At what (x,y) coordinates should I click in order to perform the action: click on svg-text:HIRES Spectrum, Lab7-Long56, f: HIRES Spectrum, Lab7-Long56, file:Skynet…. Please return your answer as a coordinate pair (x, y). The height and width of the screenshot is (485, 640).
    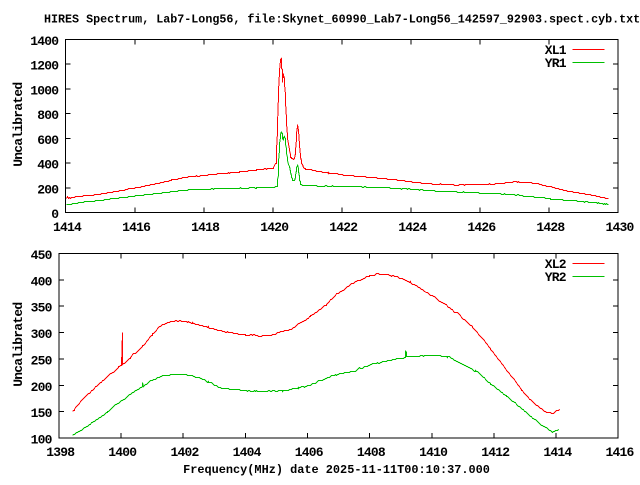
    Looking at the image, I should click on (342, 20).